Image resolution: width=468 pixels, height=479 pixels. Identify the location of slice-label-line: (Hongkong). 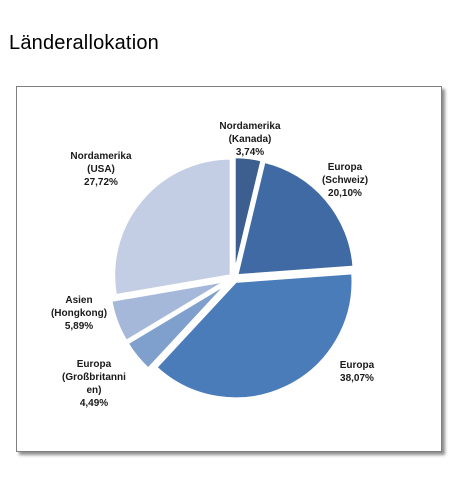
(79, 313).